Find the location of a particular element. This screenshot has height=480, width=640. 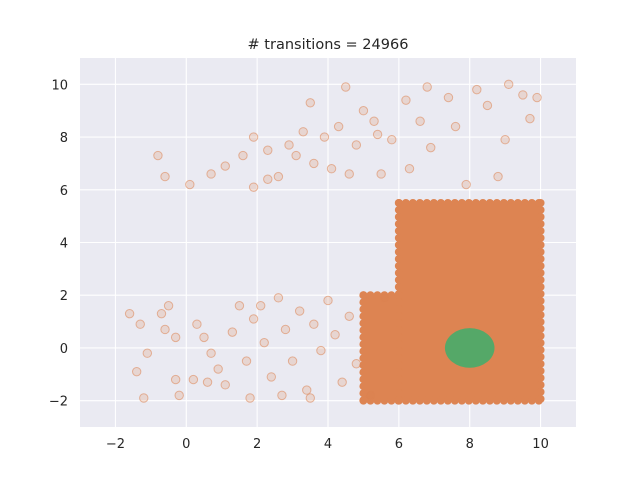

y-tick-label: −2 is located at coordinates (58, 402).